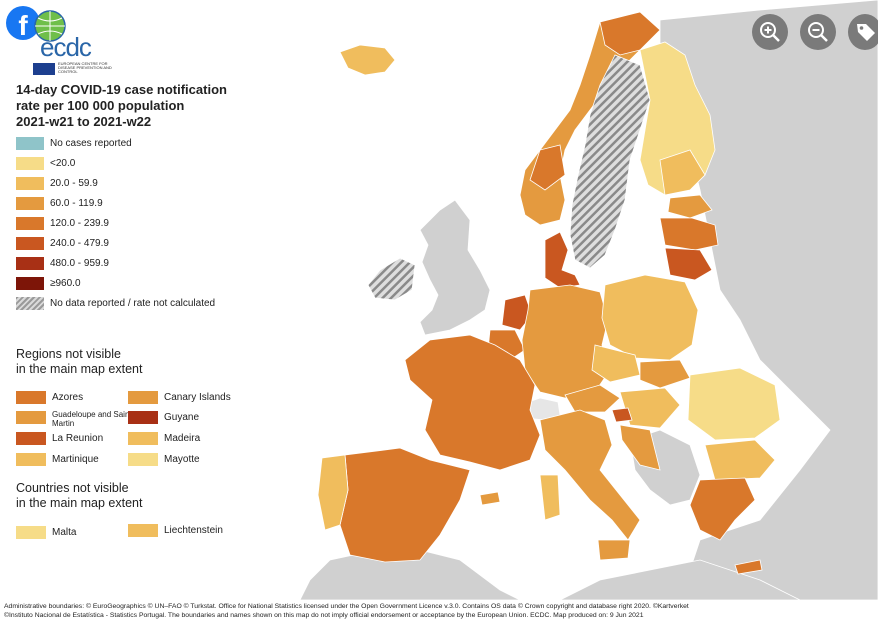 The image size is (878, 624). I want to click on region-label: Madeira, so click(182, 438).